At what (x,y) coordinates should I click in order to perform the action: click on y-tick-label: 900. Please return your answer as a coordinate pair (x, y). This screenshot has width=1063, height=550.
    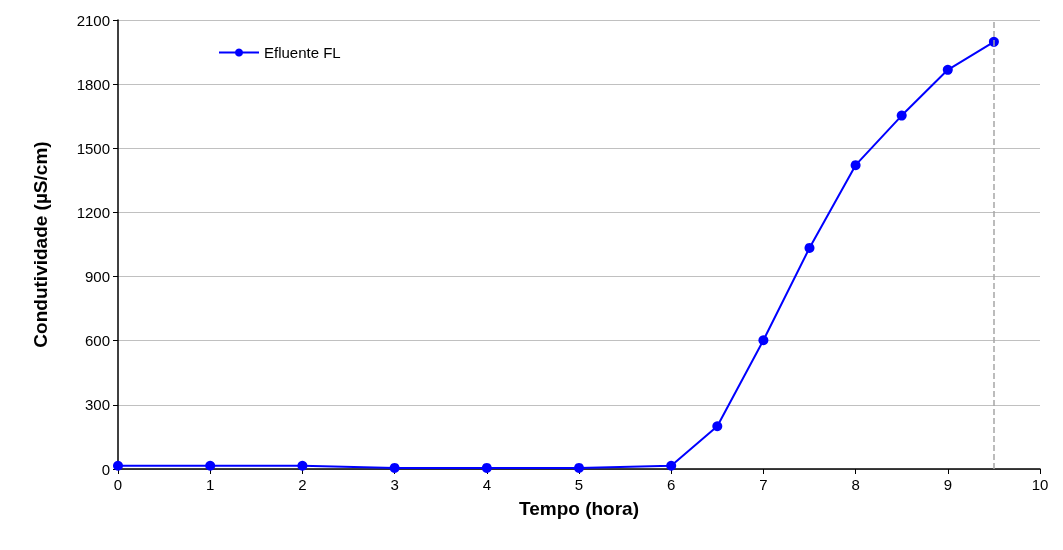
    Looking at the image, I should click on (97, 277).